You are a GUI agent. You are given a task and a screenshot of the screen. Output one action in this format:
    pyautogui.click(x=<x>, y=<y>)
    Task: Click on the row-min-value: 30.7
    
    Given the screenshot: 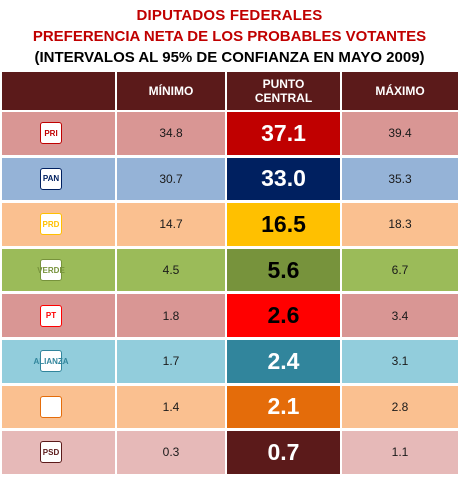 What is the action you would take?
    pyautogui.click(x=172, y=180)
    